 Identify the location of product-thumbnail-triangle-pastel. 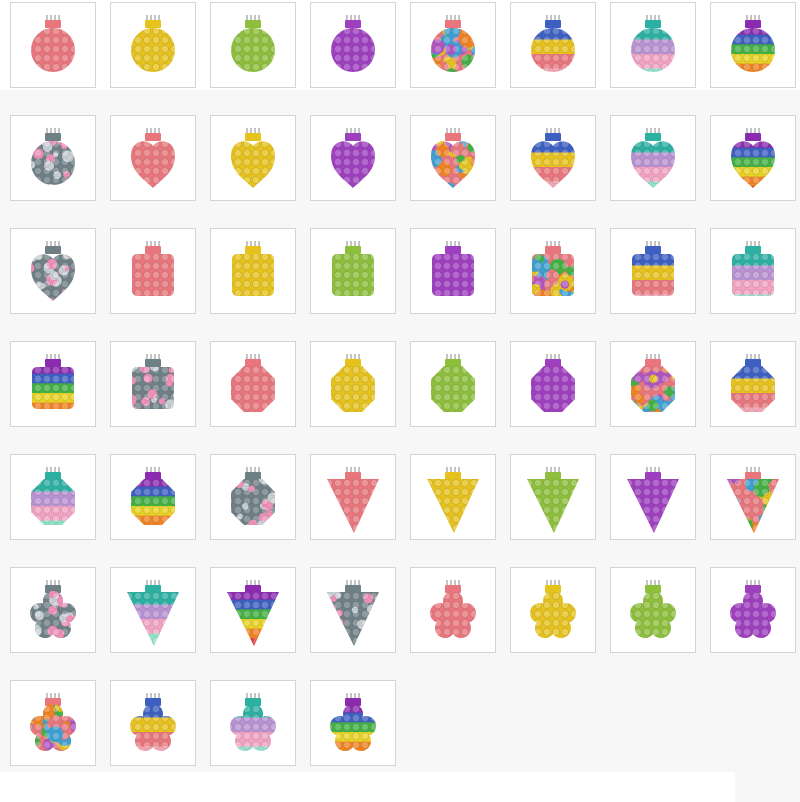
(153, 610).